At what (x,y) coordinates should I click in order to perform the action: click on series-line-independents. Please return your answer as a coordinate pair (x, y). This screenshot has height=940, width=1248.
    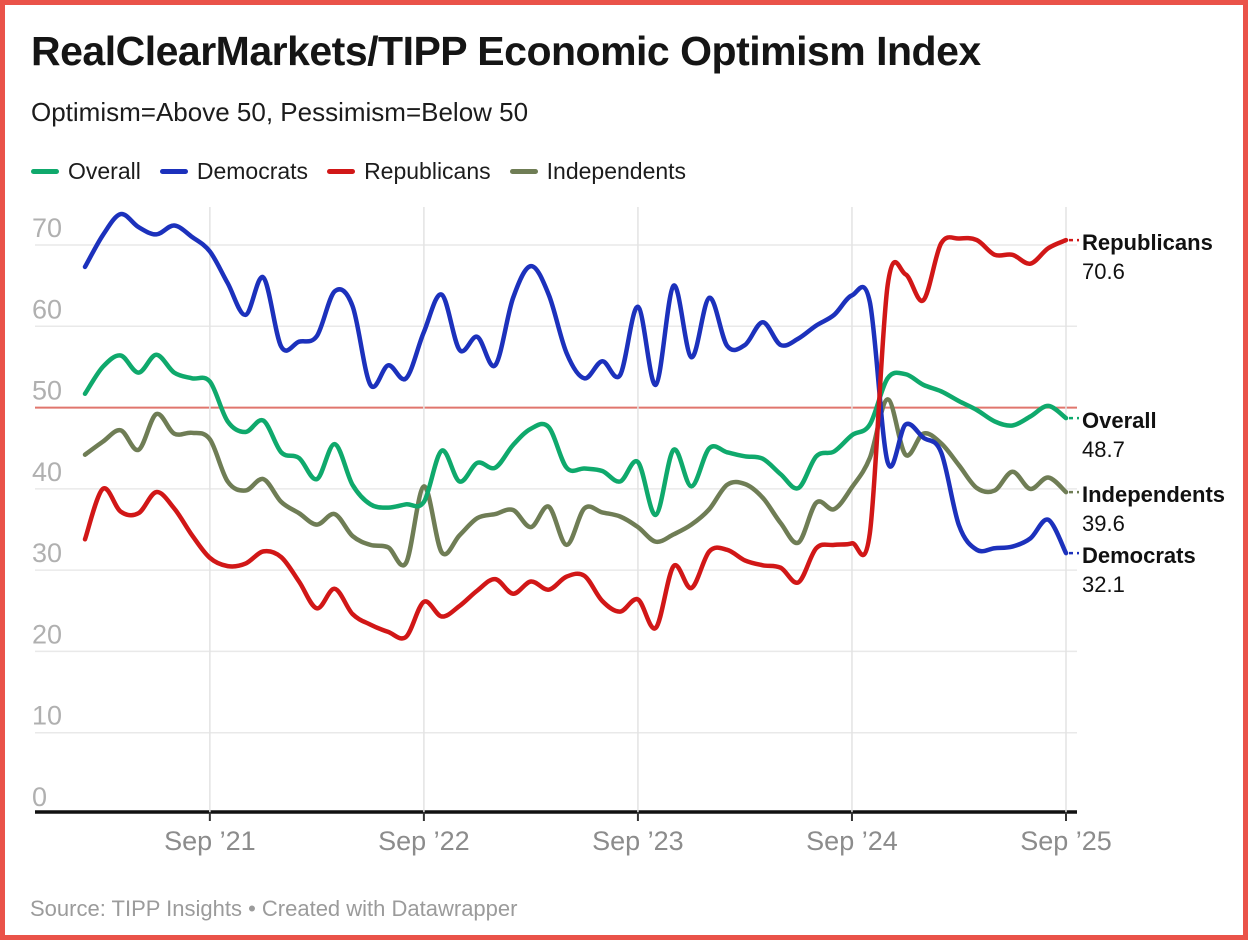
    Looking at the image, I should click on (575, 482).